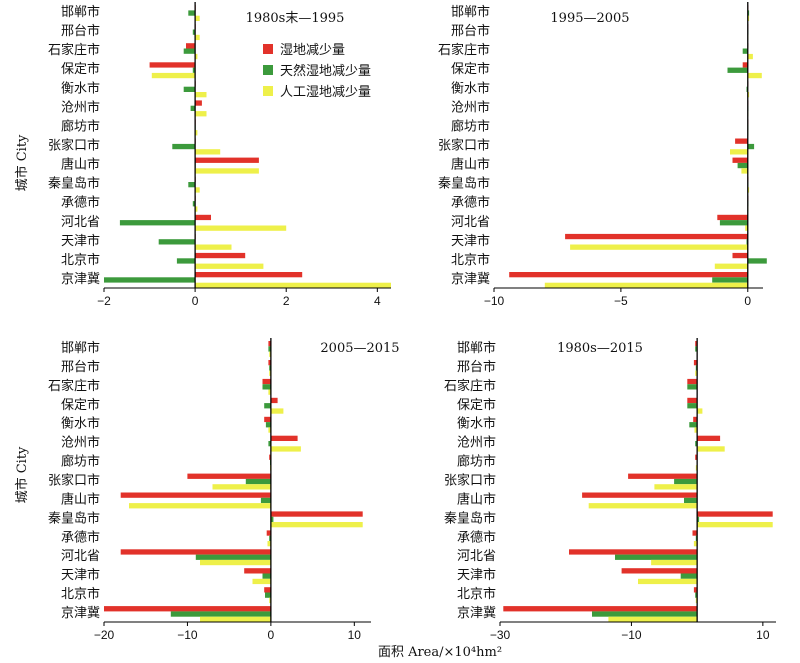 The height and width of the screenshot is (663, 800). Describe the element at coordinates (589, 18) in the screenshot. I see `panel-title: 1995—2005` at that location.